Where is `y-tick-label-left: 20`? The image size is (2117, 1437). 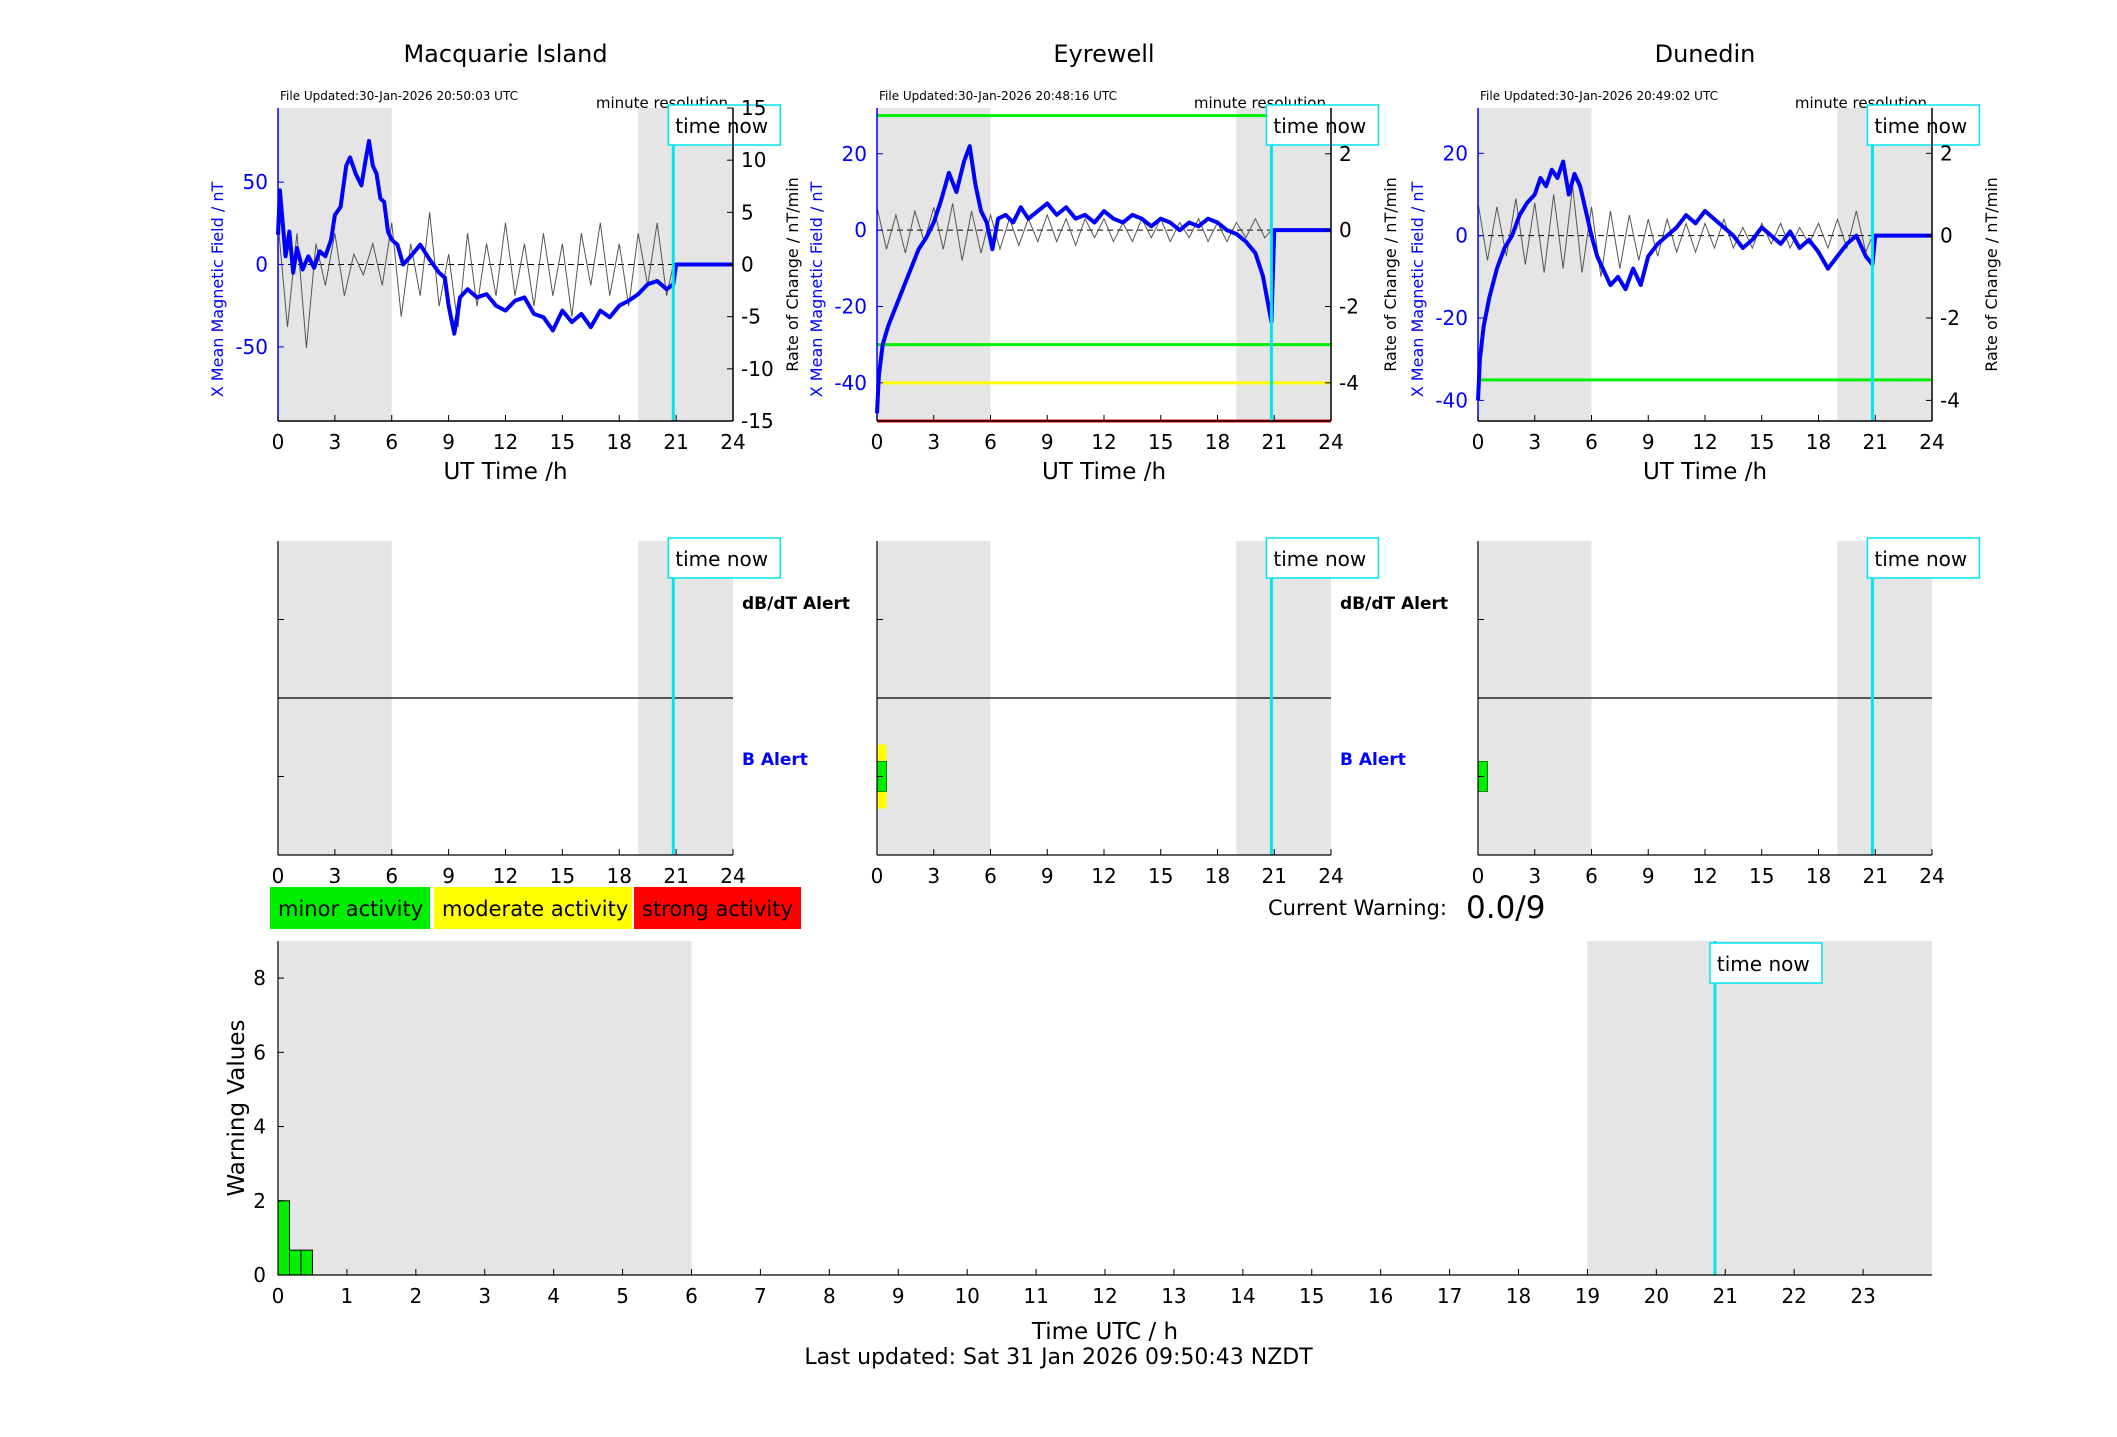
y-tick-label-left: 20 is located at coordinates (1455, 153).